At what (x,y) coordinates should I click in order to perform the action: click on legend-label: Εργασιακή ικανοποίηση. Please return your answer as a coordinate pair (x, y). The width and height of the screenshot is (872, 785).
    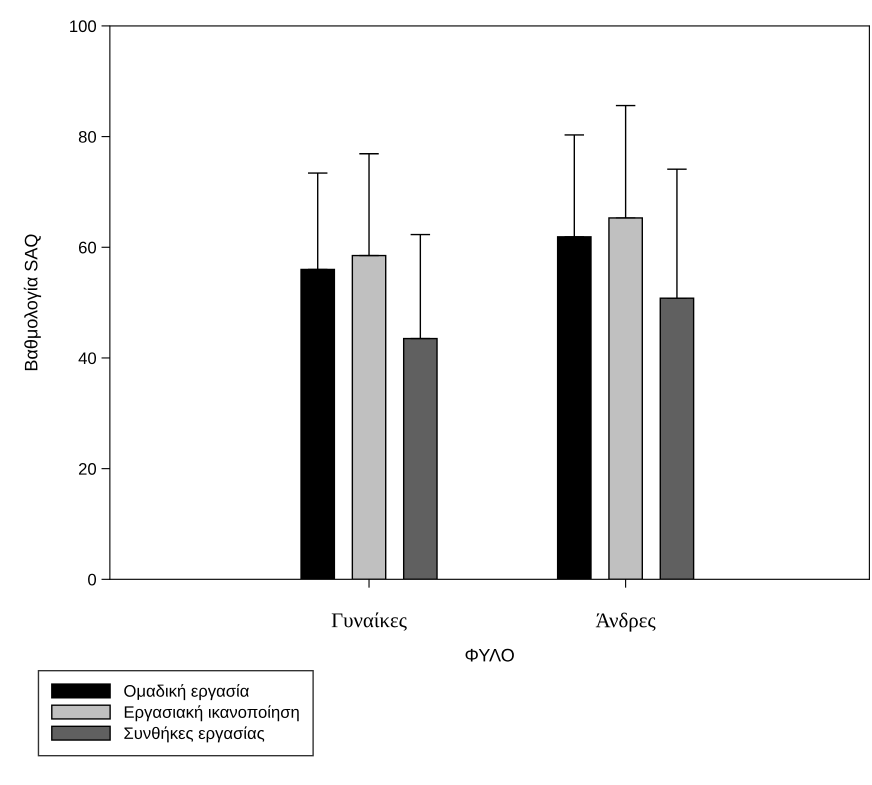
    Looking at the image, I should click on (211, 713).